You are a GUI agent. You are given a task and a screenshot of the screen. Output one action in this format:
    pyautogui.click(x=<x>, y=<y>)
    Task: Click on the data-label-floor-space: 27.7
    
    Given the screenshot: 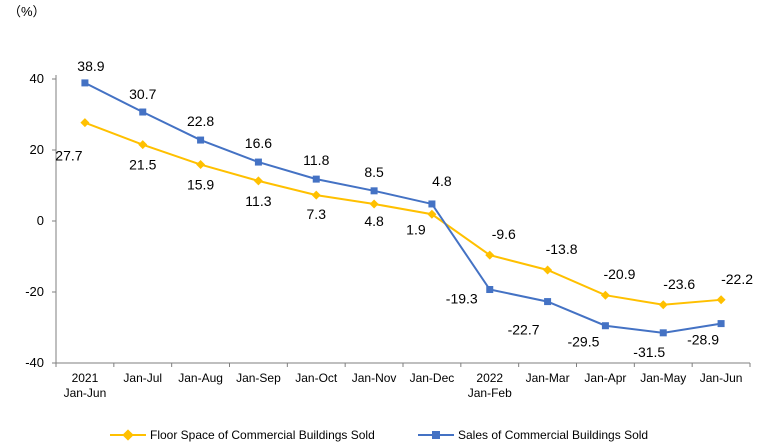 What is the action you would take?
    pyautogui.click(x=68, y=156)
    